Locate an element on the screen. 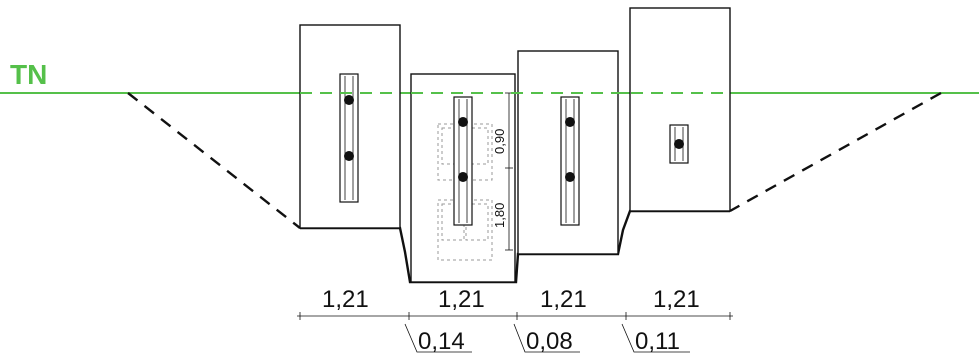 The width and height of the screenshot is (979, 361). vertical-dimension is located at coordinates (509, 171).